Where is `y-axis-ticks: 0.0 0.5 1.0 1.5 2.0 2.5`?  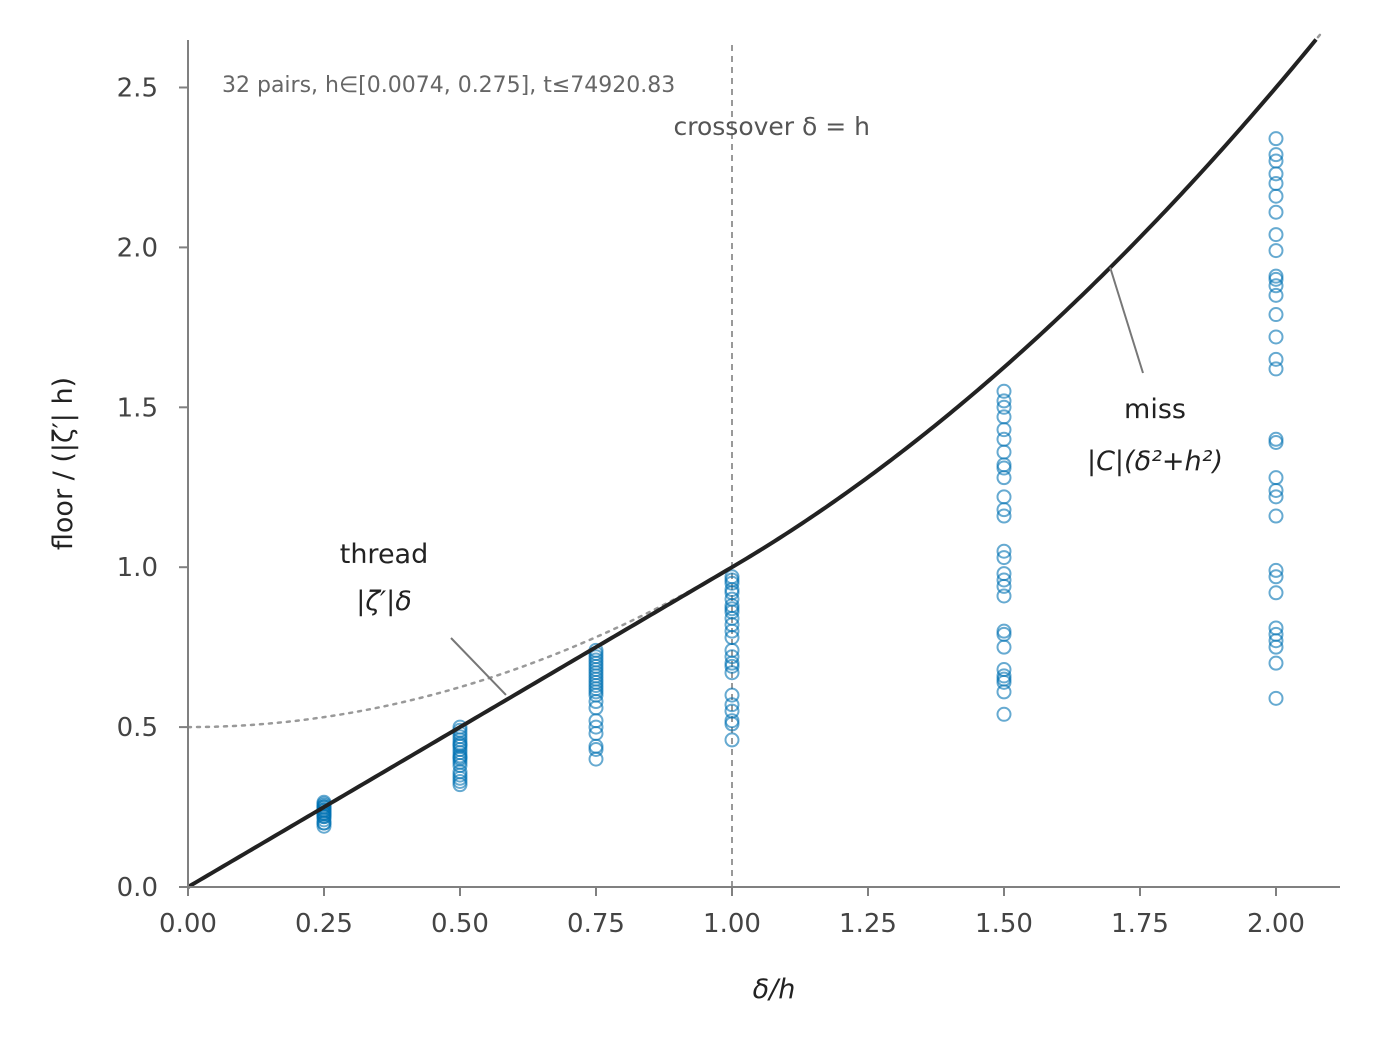
y-axis-ticks: 0.0 0.5 1.0 1.5 2.0 2.5 is located at coordinates (152, 488).